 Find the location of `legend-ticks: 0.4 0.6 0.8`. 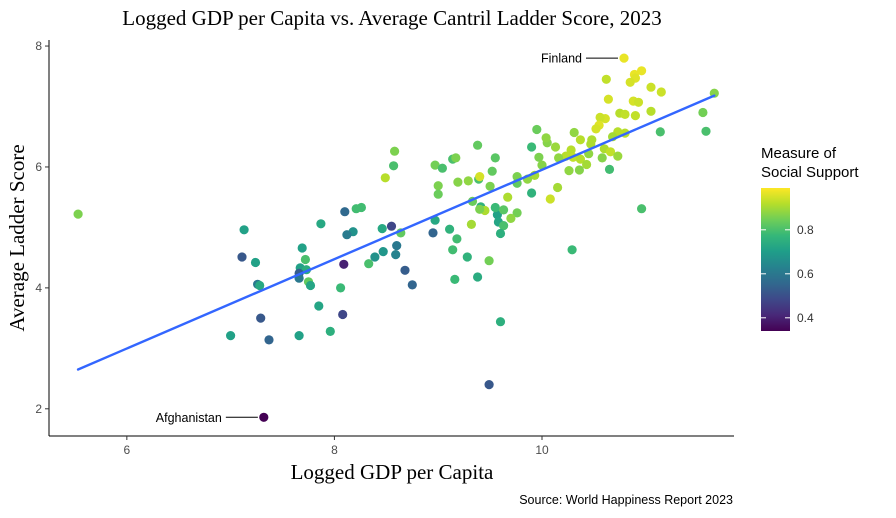

legend-ticks: 0.4 0.6 0.8 is located at coordinates (787, 274).